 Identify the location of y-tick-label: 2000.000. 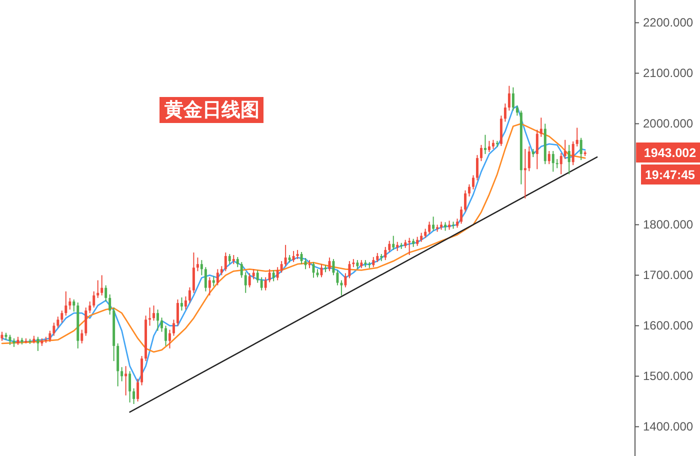
(668, 123).